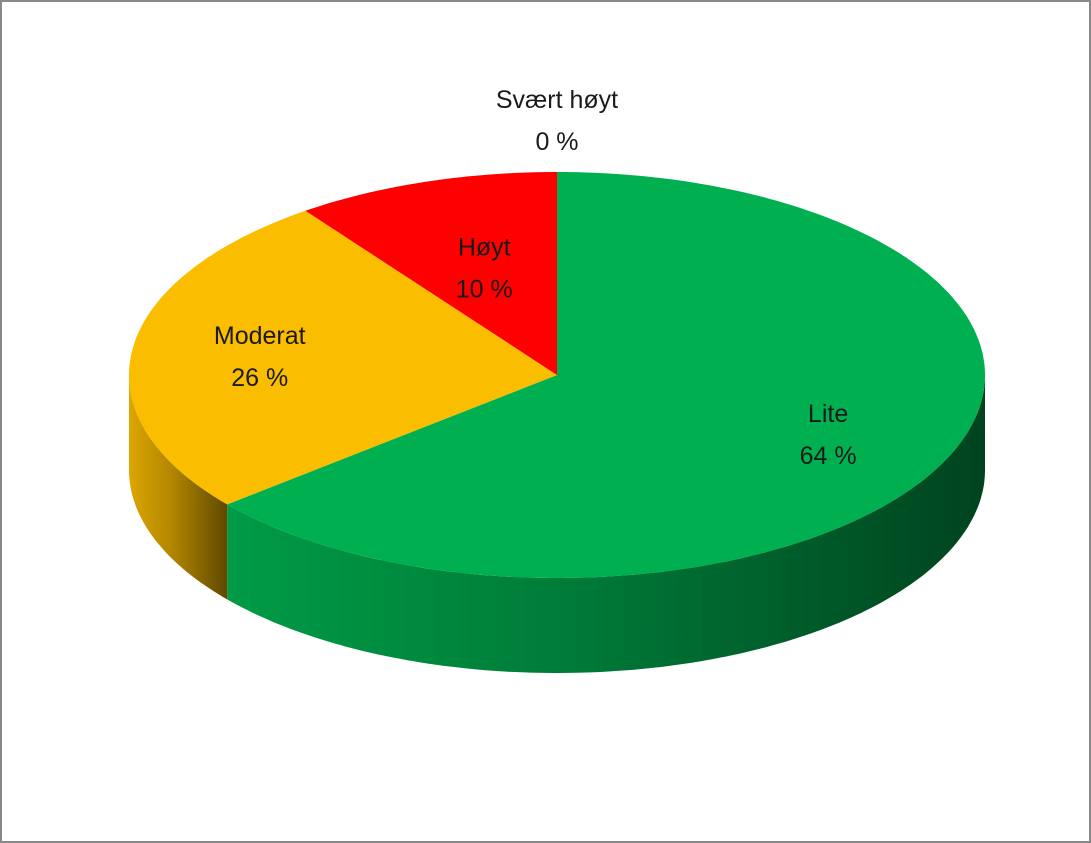  What do you see at coordinates (828, 414) in the screenshot?
I see `slice-label: Lite` at bounding box center [828, 414].